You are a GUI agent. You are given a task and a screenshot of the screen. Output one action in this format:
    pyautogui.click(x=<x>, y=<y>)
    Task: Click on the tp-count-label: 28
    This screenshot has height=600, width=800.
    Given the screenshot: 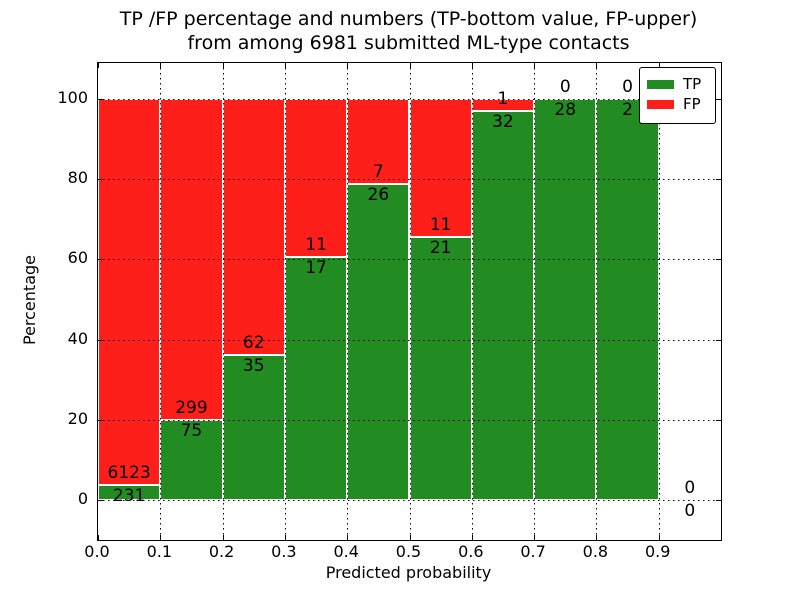 What is the action you would take?
    pyautogui.click(x=565, y=110)
    